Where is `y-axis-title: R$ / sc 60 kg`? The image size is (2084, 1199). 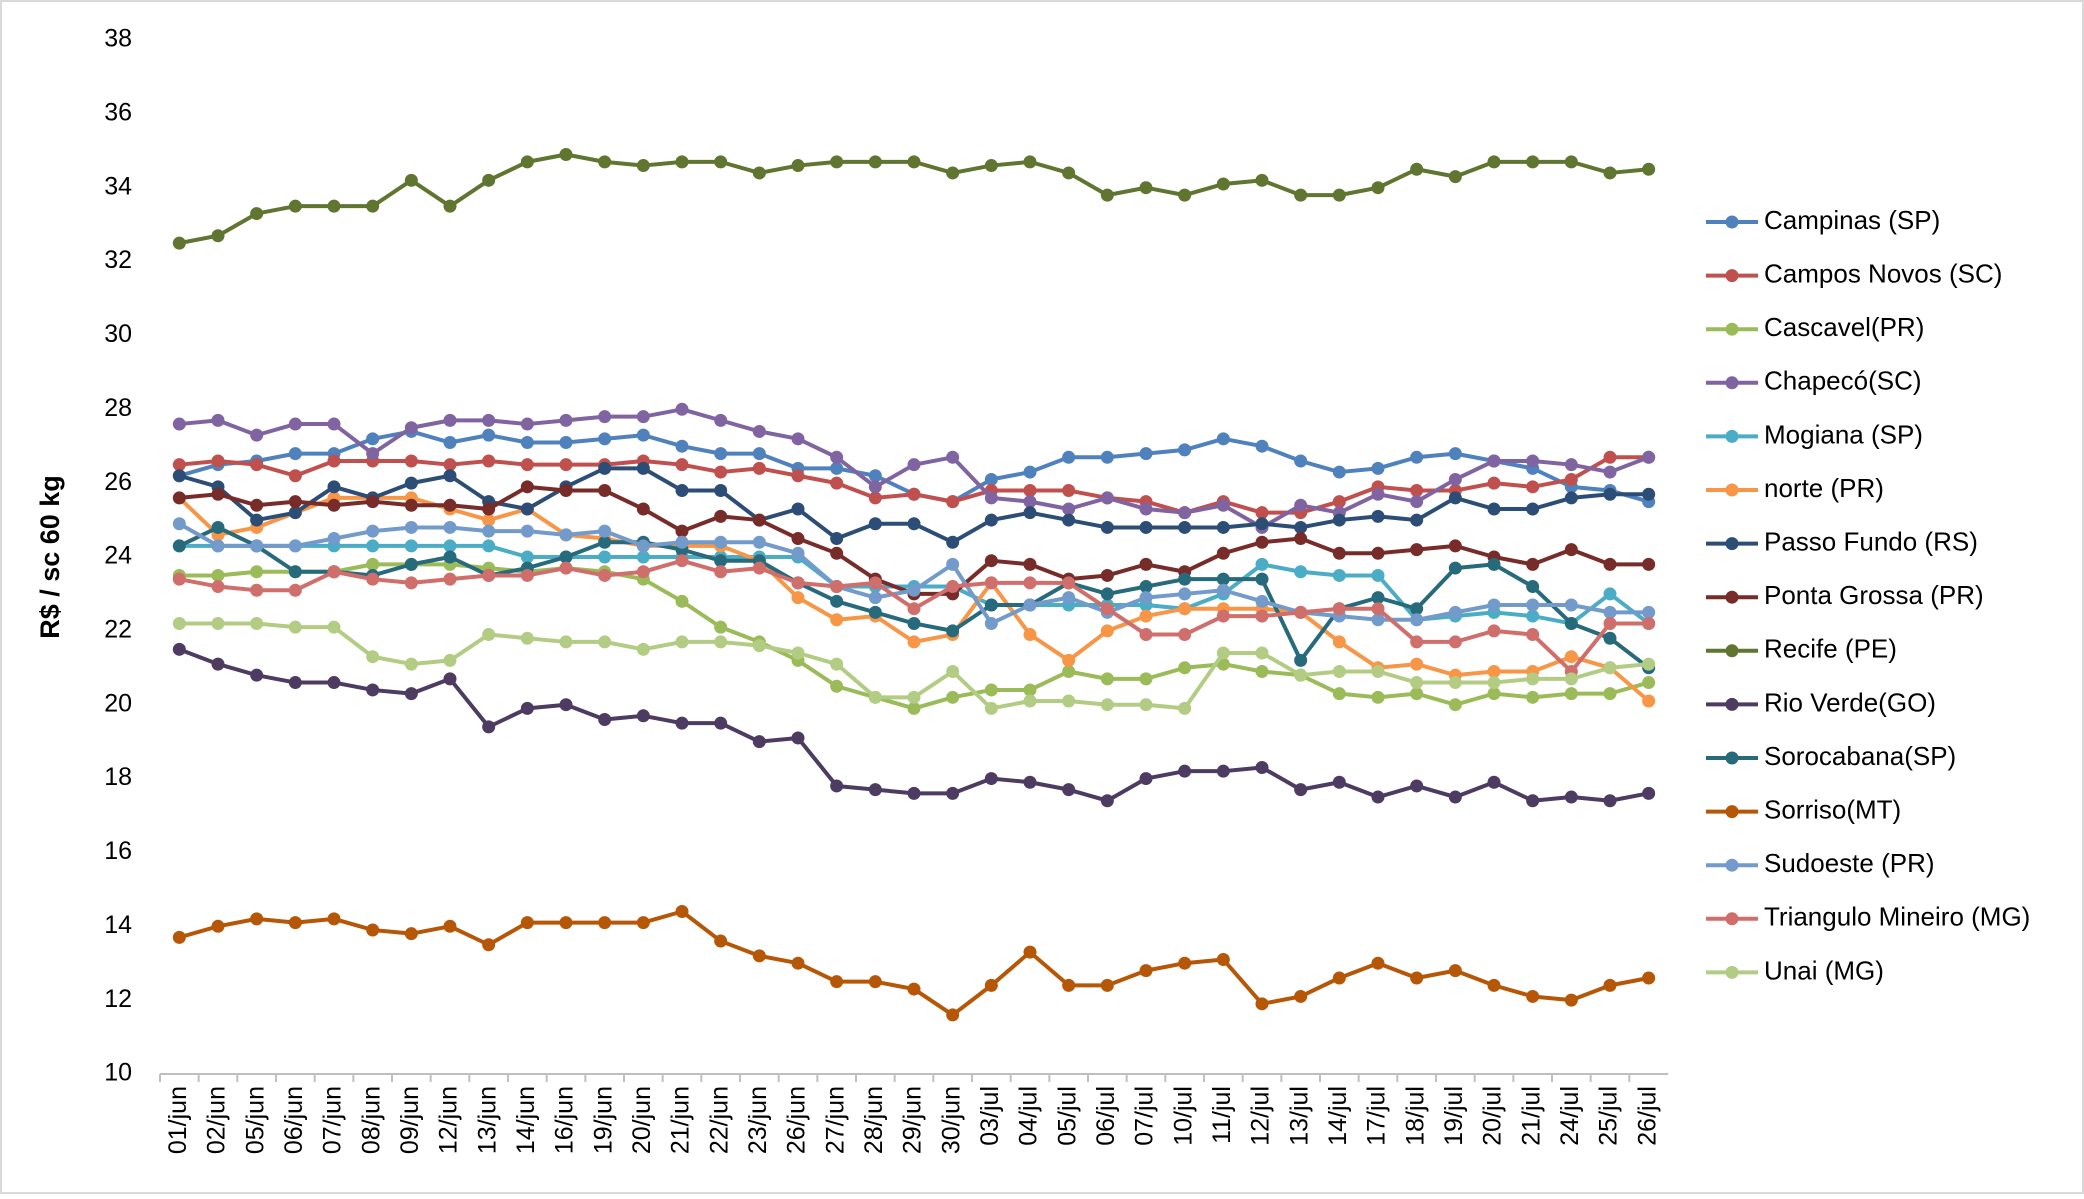 y-axis-title: R$ / sc 60 kg is located at coordinates (50, 557).